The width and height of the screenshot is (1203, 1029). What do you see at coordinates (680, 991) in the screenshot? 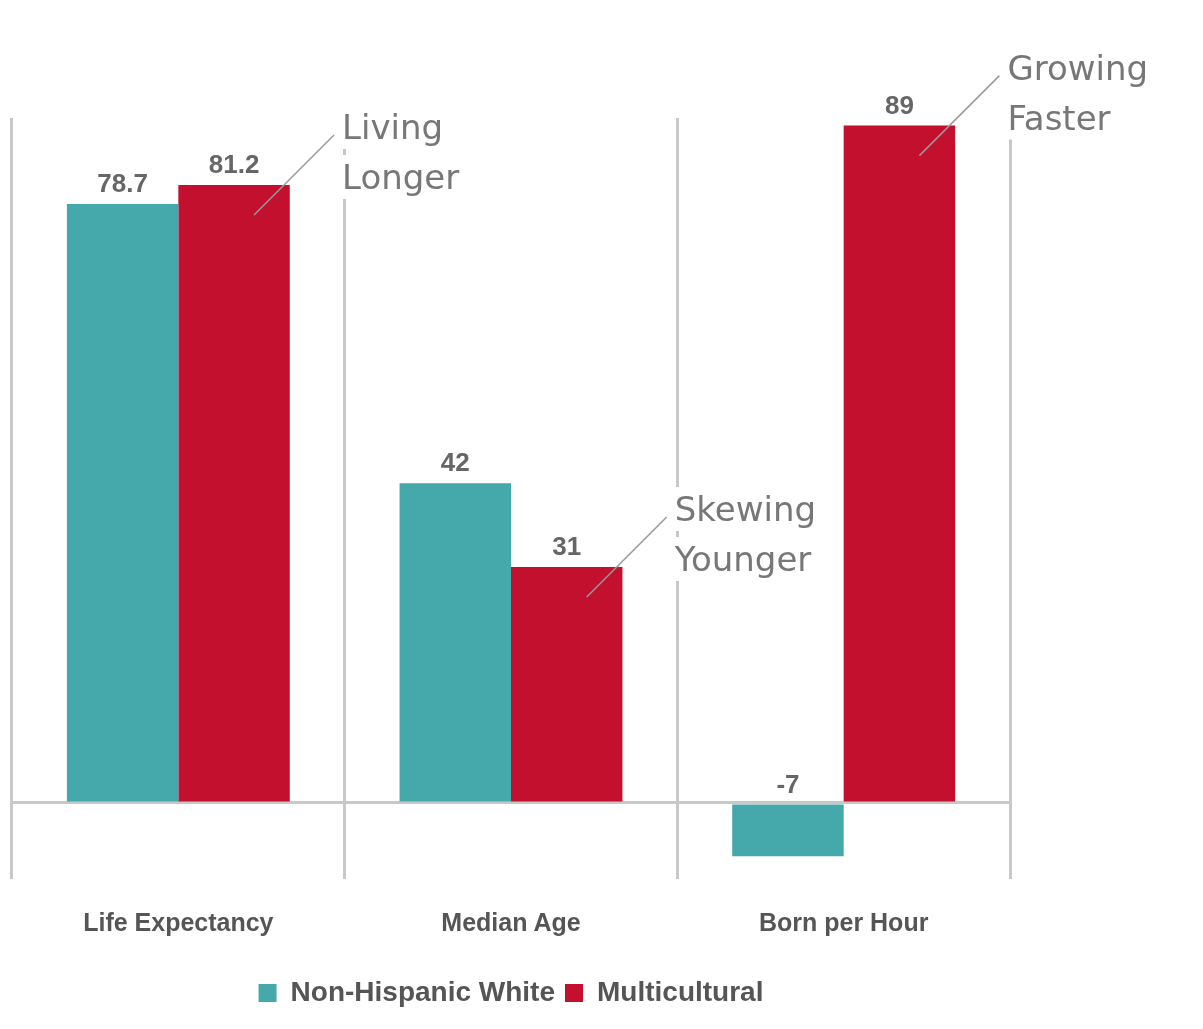
I see `legend-label: Multicultural` at bounding box center [680, 991].